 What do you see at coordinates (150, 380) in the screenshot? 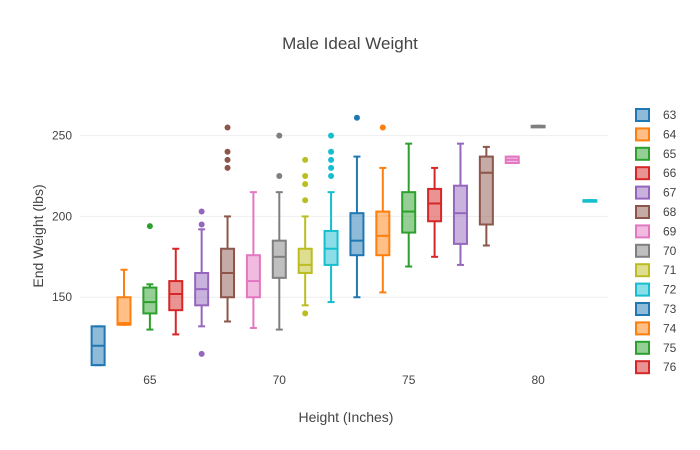
I see `x-tick-label-65: 65` at bounding box center [150, 380].